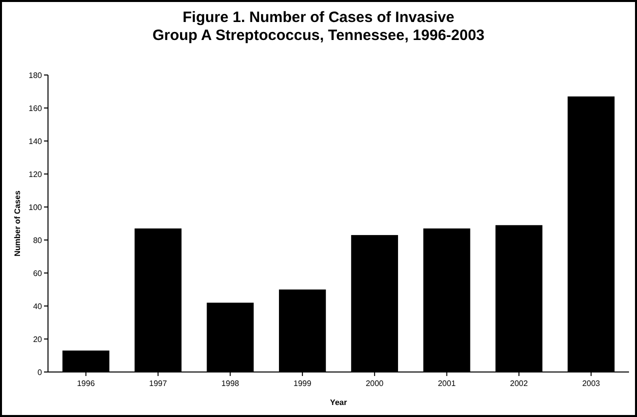 Image resolution: width=637 pixels, height=417 pixels. What do you see at coordinates (38, 240) in the screenshot?
I see `y-tick-label: 80` at bounding box center [38, 240].